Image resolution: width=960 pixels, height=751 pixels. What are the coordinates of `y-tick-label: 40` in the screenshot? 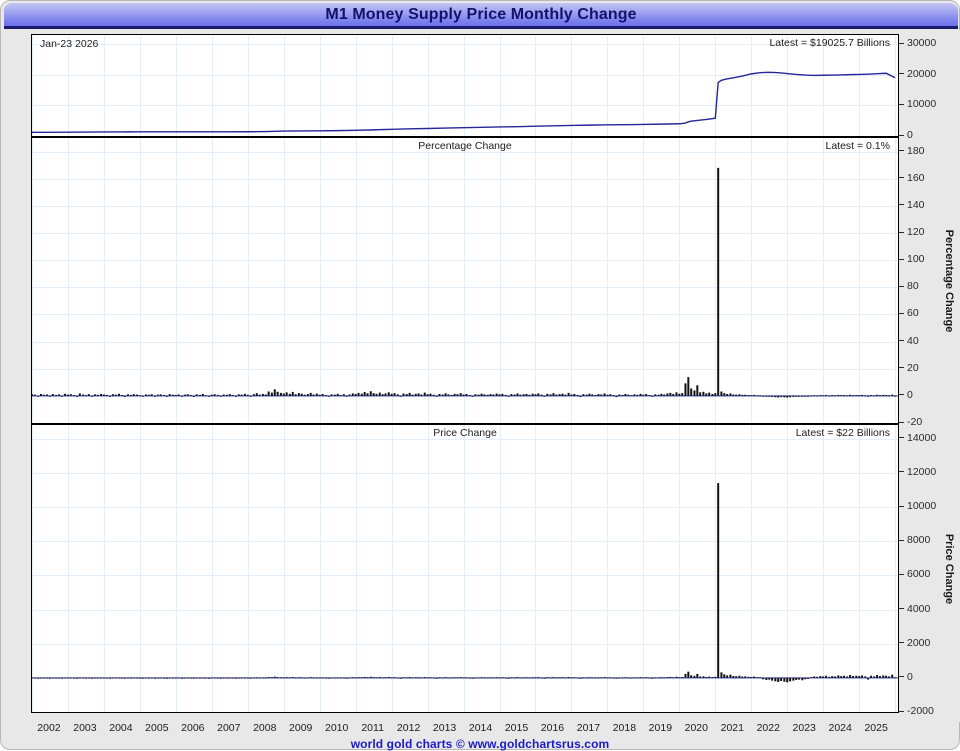 It's located at (909, 341).